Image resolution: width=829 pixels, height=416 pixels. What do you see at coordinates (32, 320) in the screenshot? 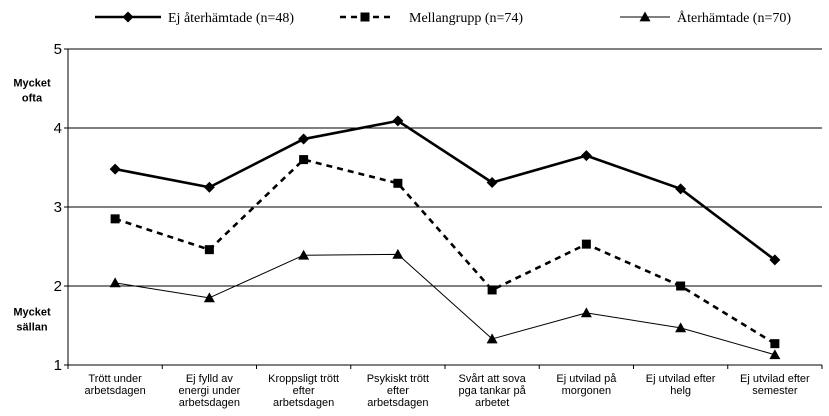
I see `y-annotation: Mycket sällan` at bounding box center [32, 320].